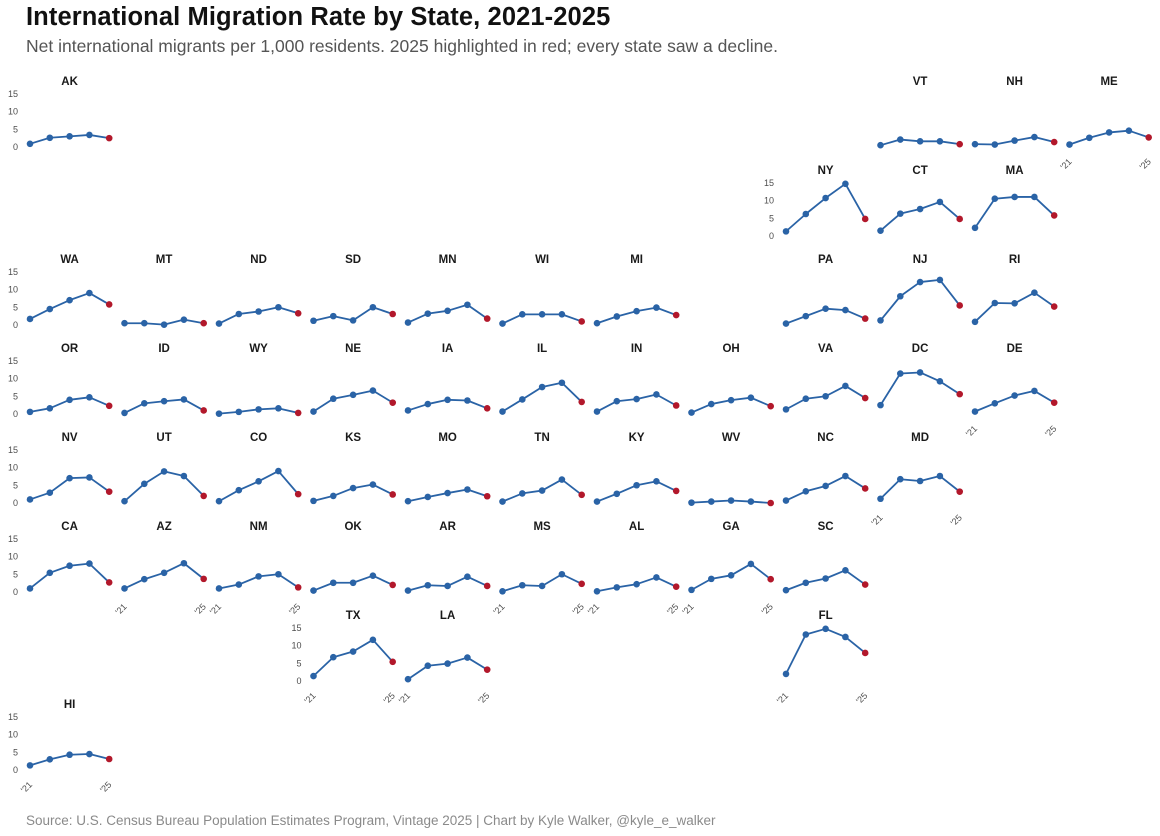  What do you see at coordinates (1014, 112) in the screenshot?
I see `state-panel-nh: NH` at bounding box center [1014, 112].